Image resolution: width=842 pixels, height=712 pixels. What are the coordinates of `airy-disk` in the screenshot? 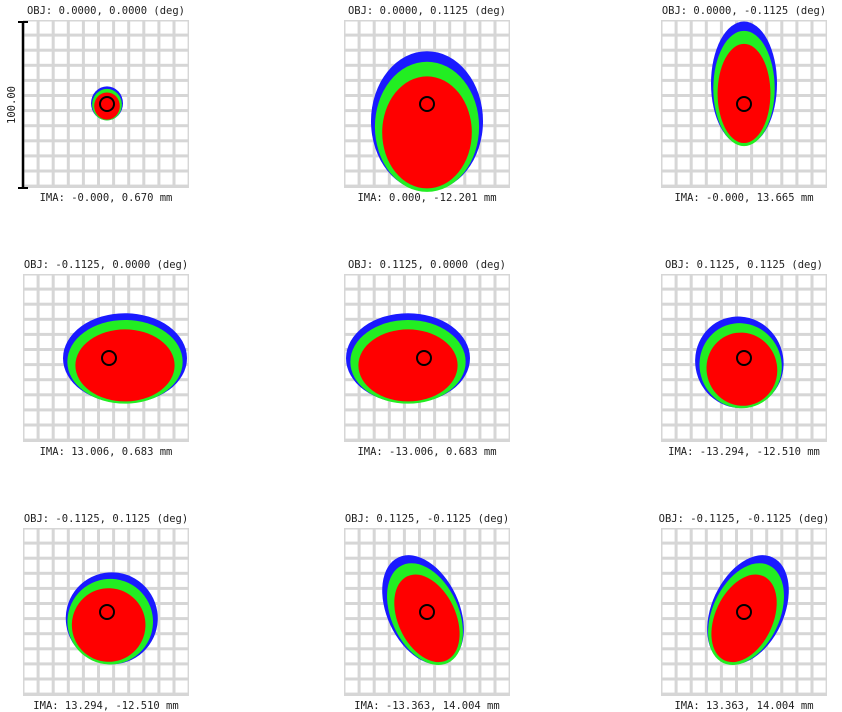 It's located at (427, 104).